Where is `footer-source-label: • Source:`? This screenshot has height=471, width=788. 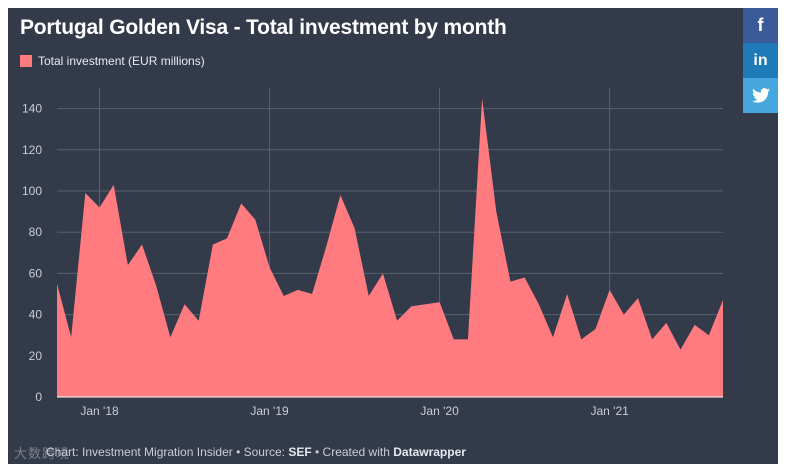 footer-source-label: • Source: is located at coordinates (260, 452).